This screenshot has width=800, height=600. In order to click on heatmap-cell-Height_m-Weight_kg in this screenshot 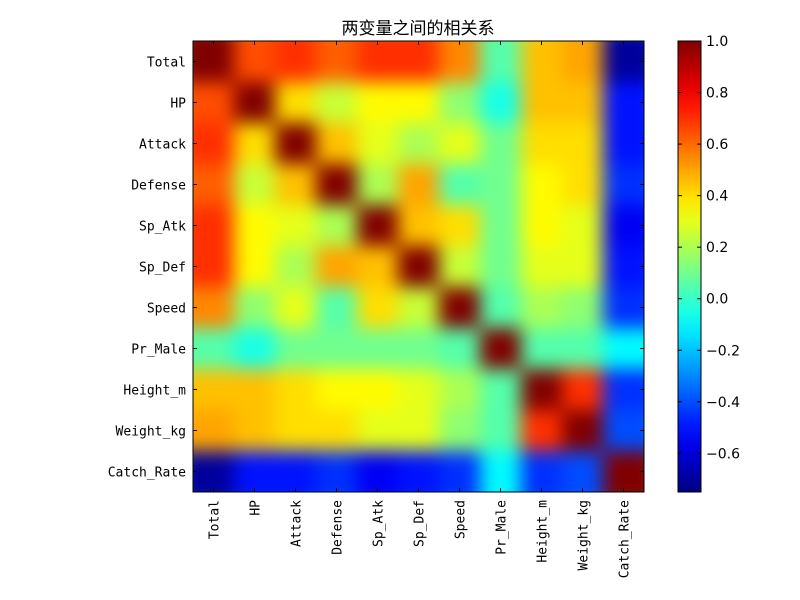, I will do `click(583, 390)`.